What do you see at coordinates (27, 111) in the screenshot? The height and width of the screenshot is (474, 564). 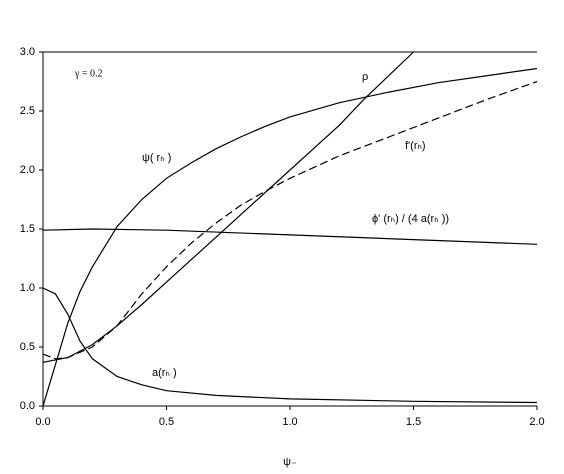 I see `y-tick-label: 2.5` at bounding box center [27, 111].